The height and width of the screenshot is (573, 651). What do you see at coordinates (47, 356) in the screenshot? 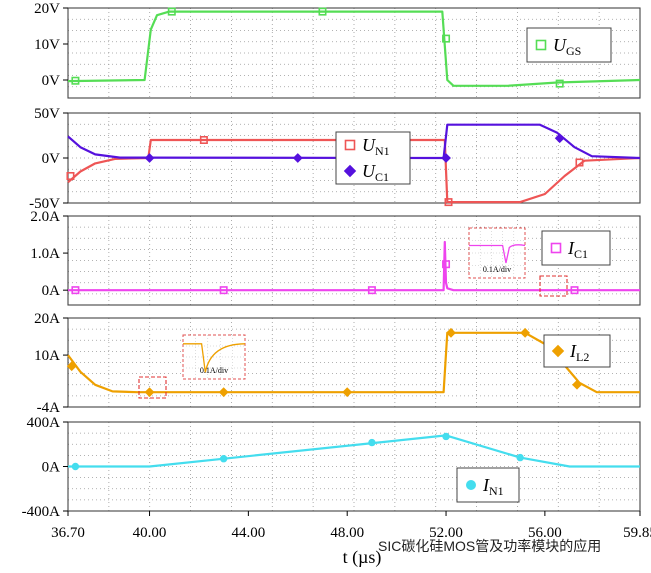
I see `y-tick-label: 10A` at bounding box center [47, 356].